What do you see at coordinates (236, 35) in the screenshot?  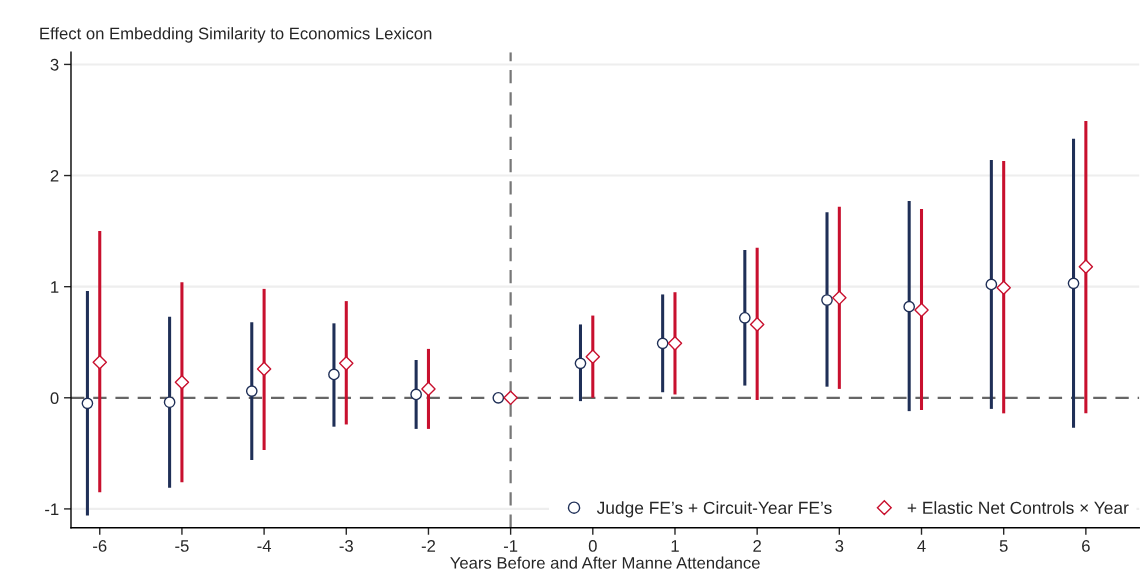 I see `y-axis-title: Effect on Embedding Similarity to Economics Lexicon` at bounding box center [236, 35].